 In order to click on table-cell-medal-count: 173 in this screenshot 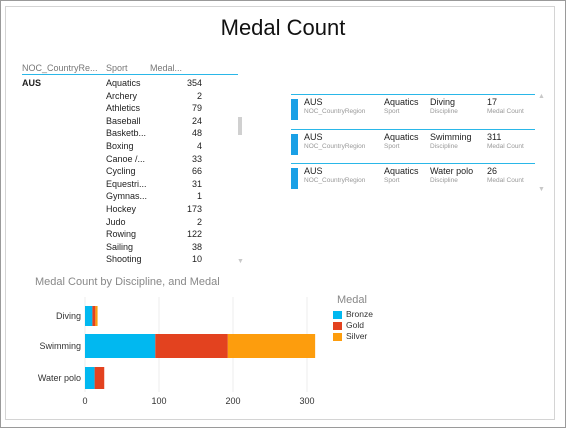, I will do `click(194, 209)`.